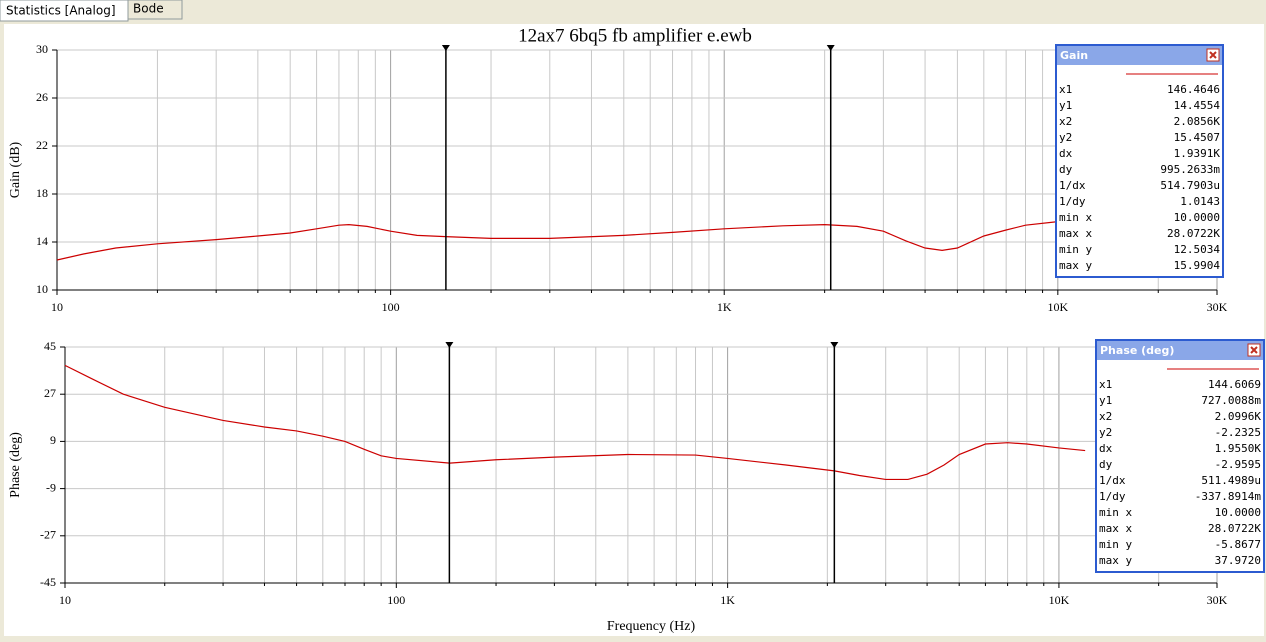 The width and height of the screenshot is (1266, 642). What do you see at coordinates (48, 535) in the screenshot?
I see `y-tick-label: -27` at bounding box center [48, 535].